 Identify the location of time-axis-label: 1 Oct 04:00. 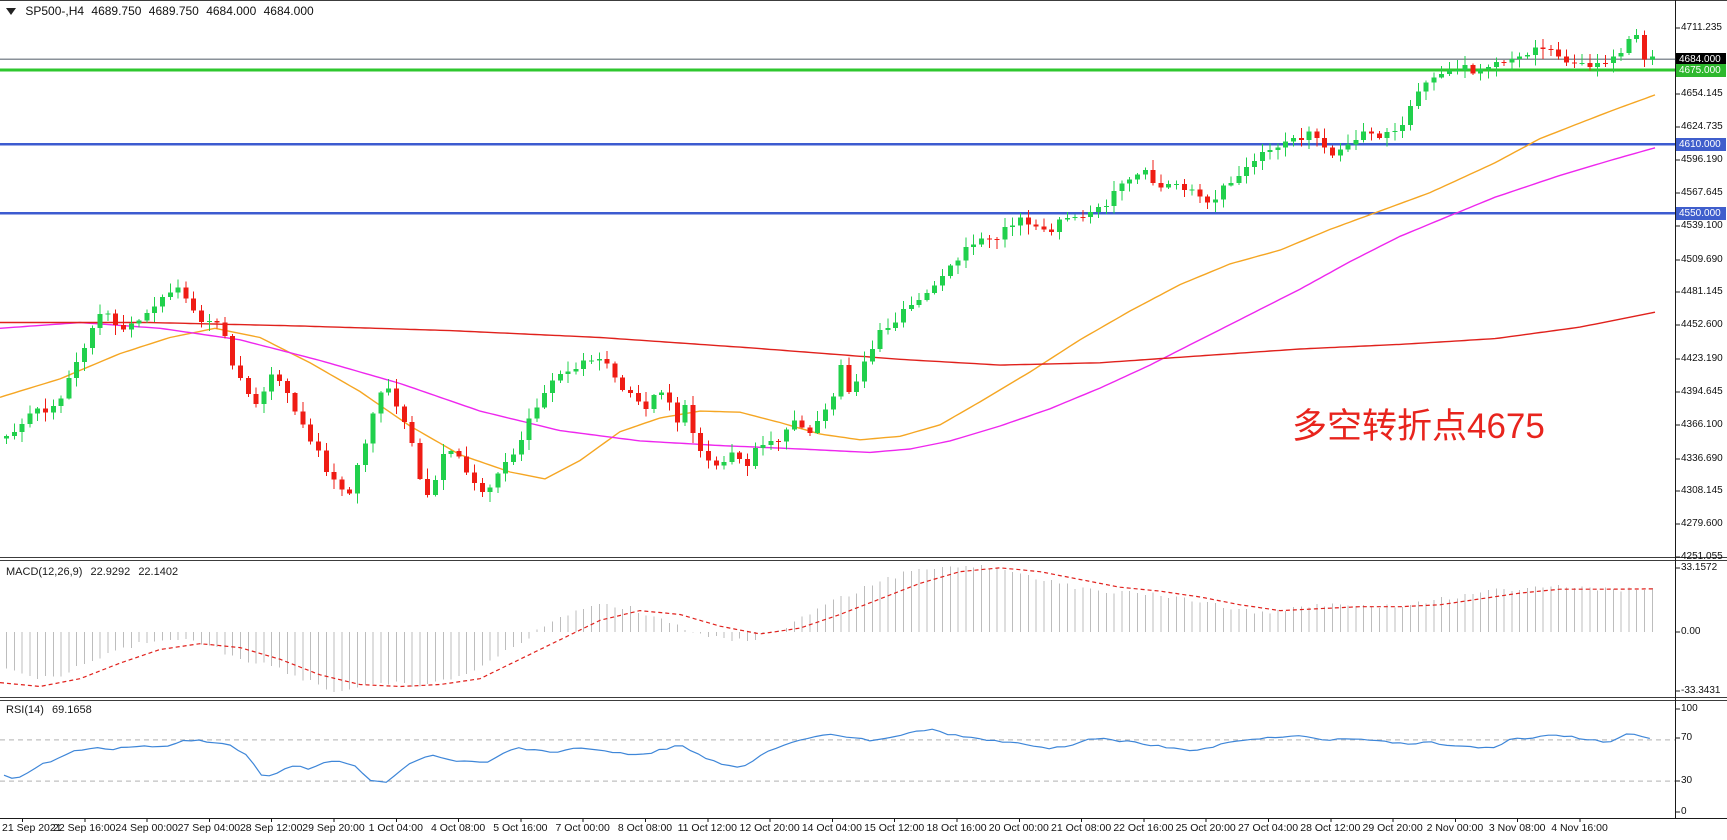
(395, 828).